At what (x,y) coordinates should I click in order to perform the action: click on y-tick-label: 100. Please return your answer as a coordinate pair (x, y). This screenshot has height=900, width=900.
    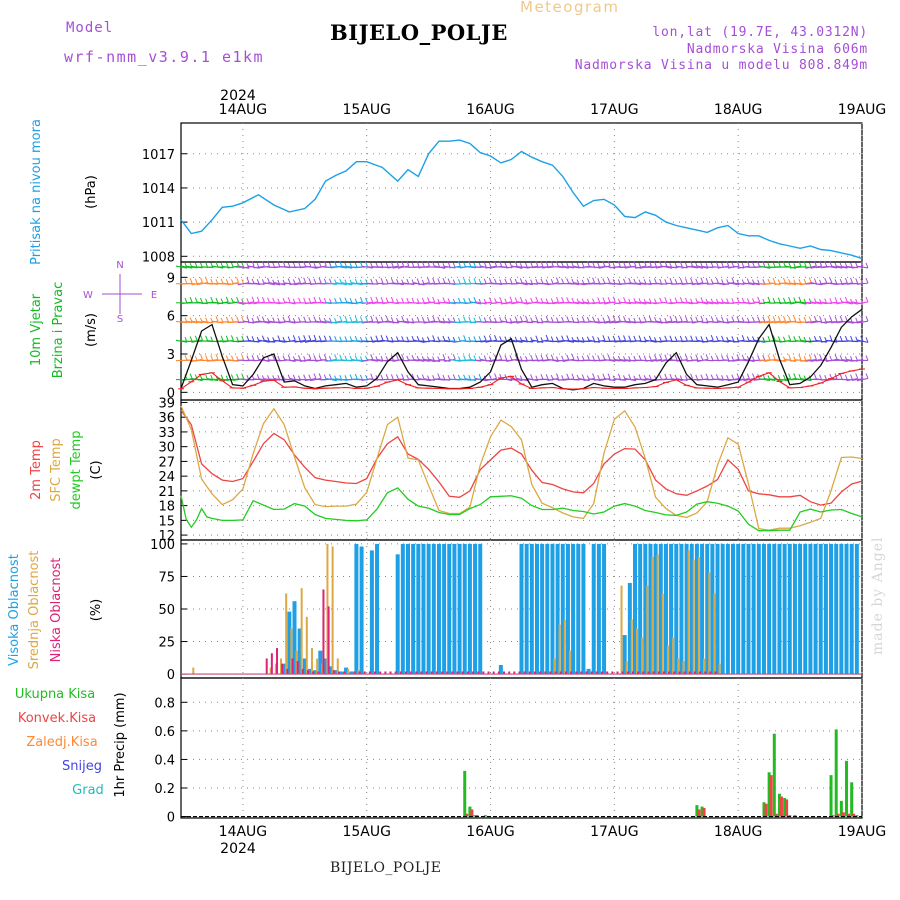
    Looking at the image, I should click on (162, 545).